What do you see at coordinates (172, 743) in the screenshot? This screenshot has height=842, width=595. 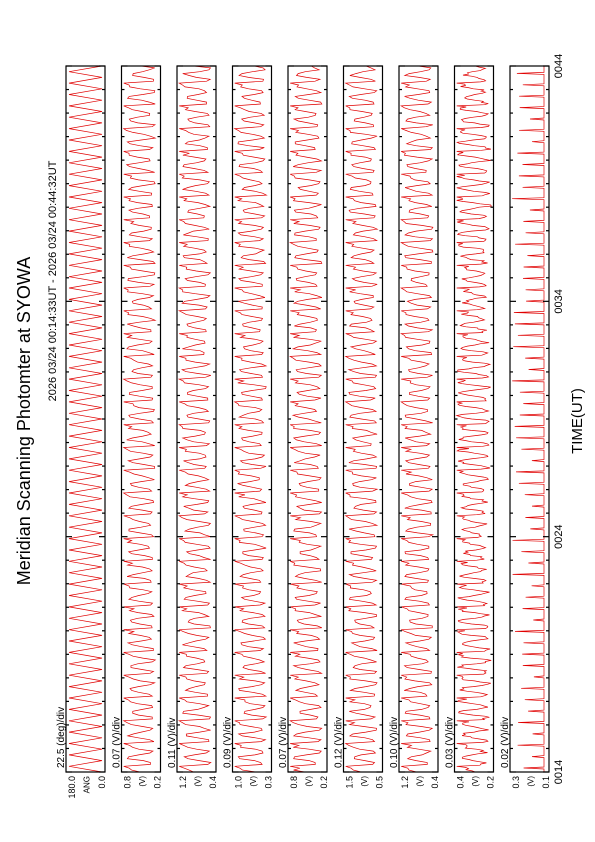 I see `panel-scale-label: 0.11 (V)/div` at bounding box center [172, 743].